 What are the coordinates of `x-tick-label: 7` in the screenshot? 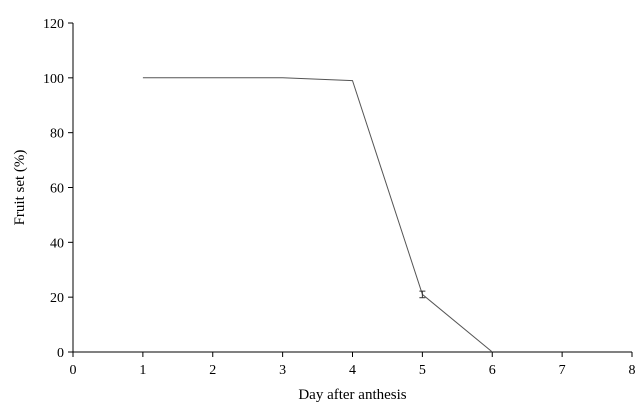 It's located at (562, 370).